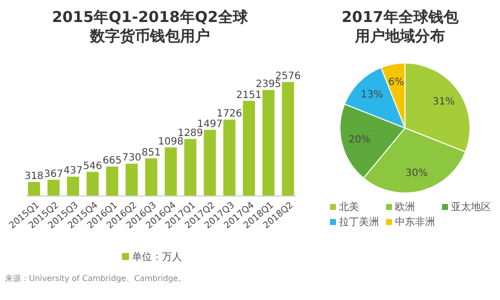 This screenshot has width=500, height=300. What do you see at coordinates (151, 152) in the screenshot?
I see `data-label: 851` at bounding box center [151, 152].